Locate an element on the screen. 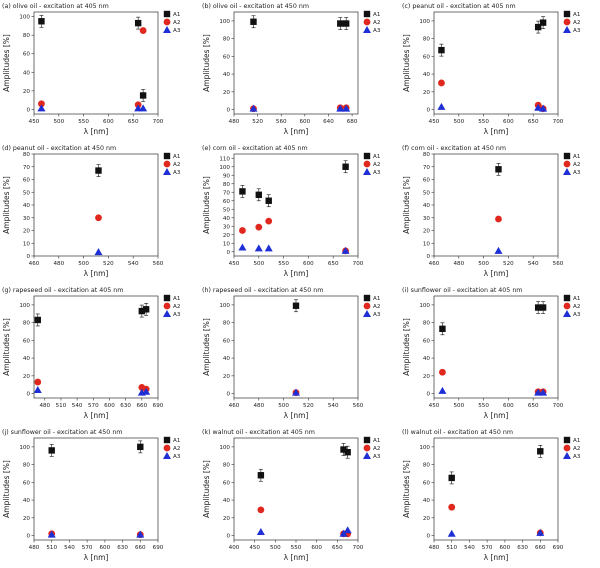 The width and height of the screenshot is (600, 568). x-tick-label: 690 is located at coordinates (158, 406).